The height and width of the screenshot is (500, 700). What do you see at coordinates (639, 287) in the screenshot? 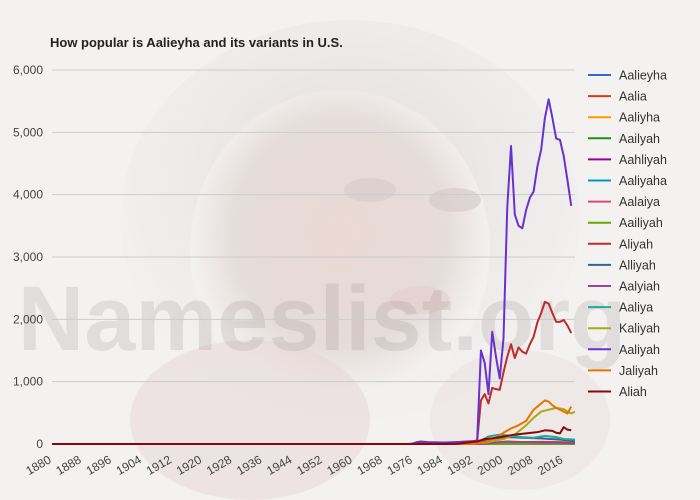
I see `legend-label-aalyiah: Aalyiah` at bounding box center [639, 287].